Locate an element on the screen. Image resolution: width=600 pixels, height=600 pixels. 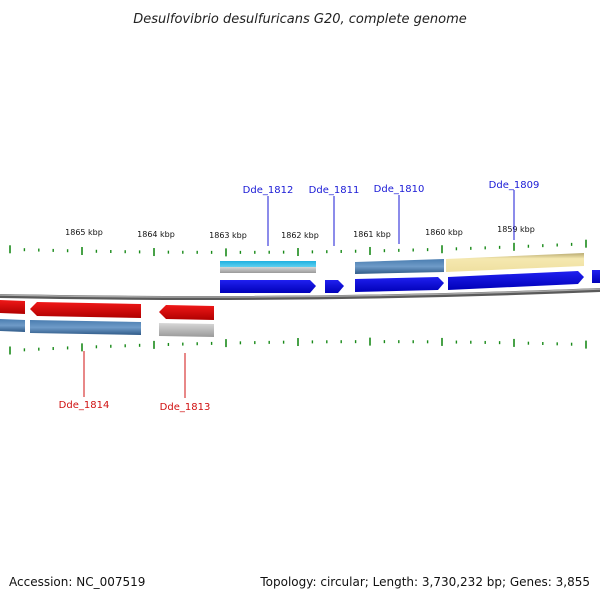
gene-label-dde-1811: Dde_1811 is located at coordinates (334, 190).